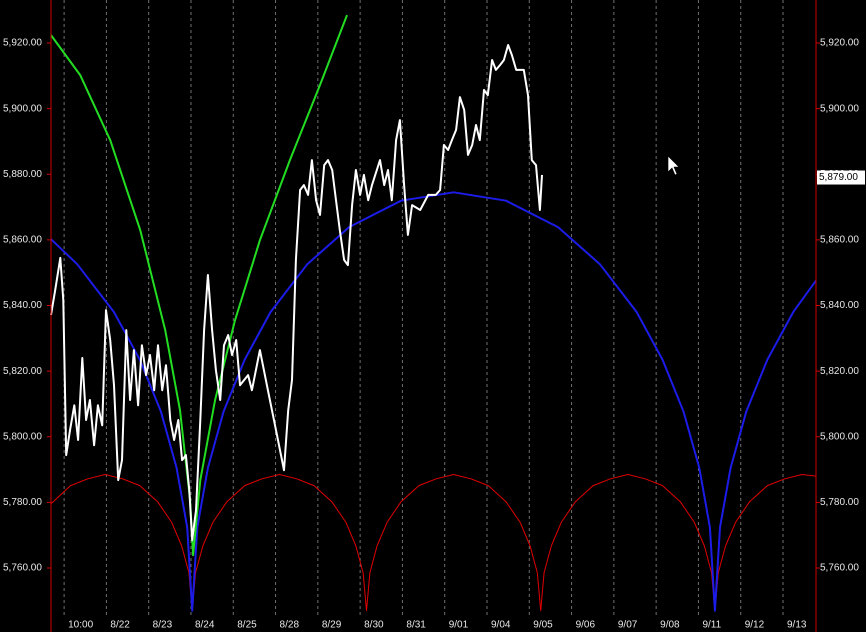  What do you see at coordinates (374, 625) in the screenshot?
I see `x-tick-label: 8/30` at bounding box center [374, 625].